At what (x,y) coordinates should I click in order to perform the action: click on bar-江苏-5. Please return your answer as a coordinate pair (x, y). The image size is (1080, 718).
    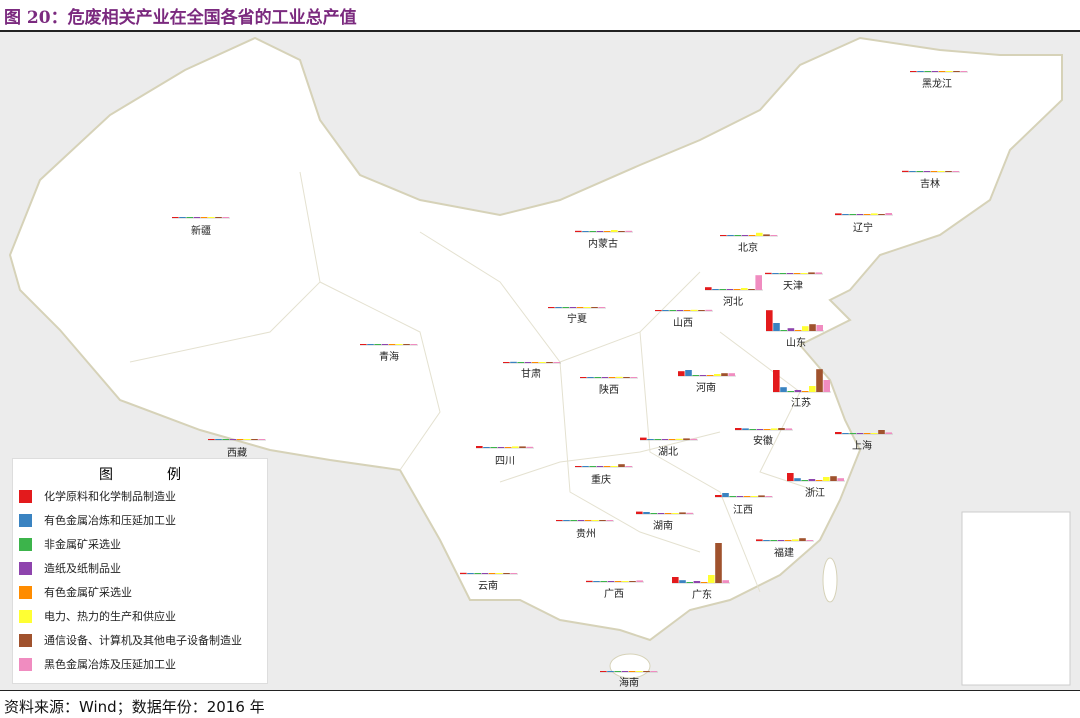
    Looking at the image, I should click on (812, 389).